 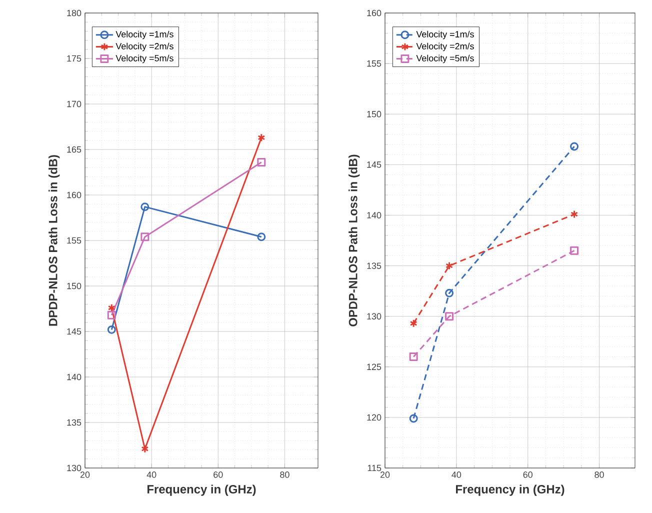 I want to click on y-tick-label: 115, so click(x=375, y=468).